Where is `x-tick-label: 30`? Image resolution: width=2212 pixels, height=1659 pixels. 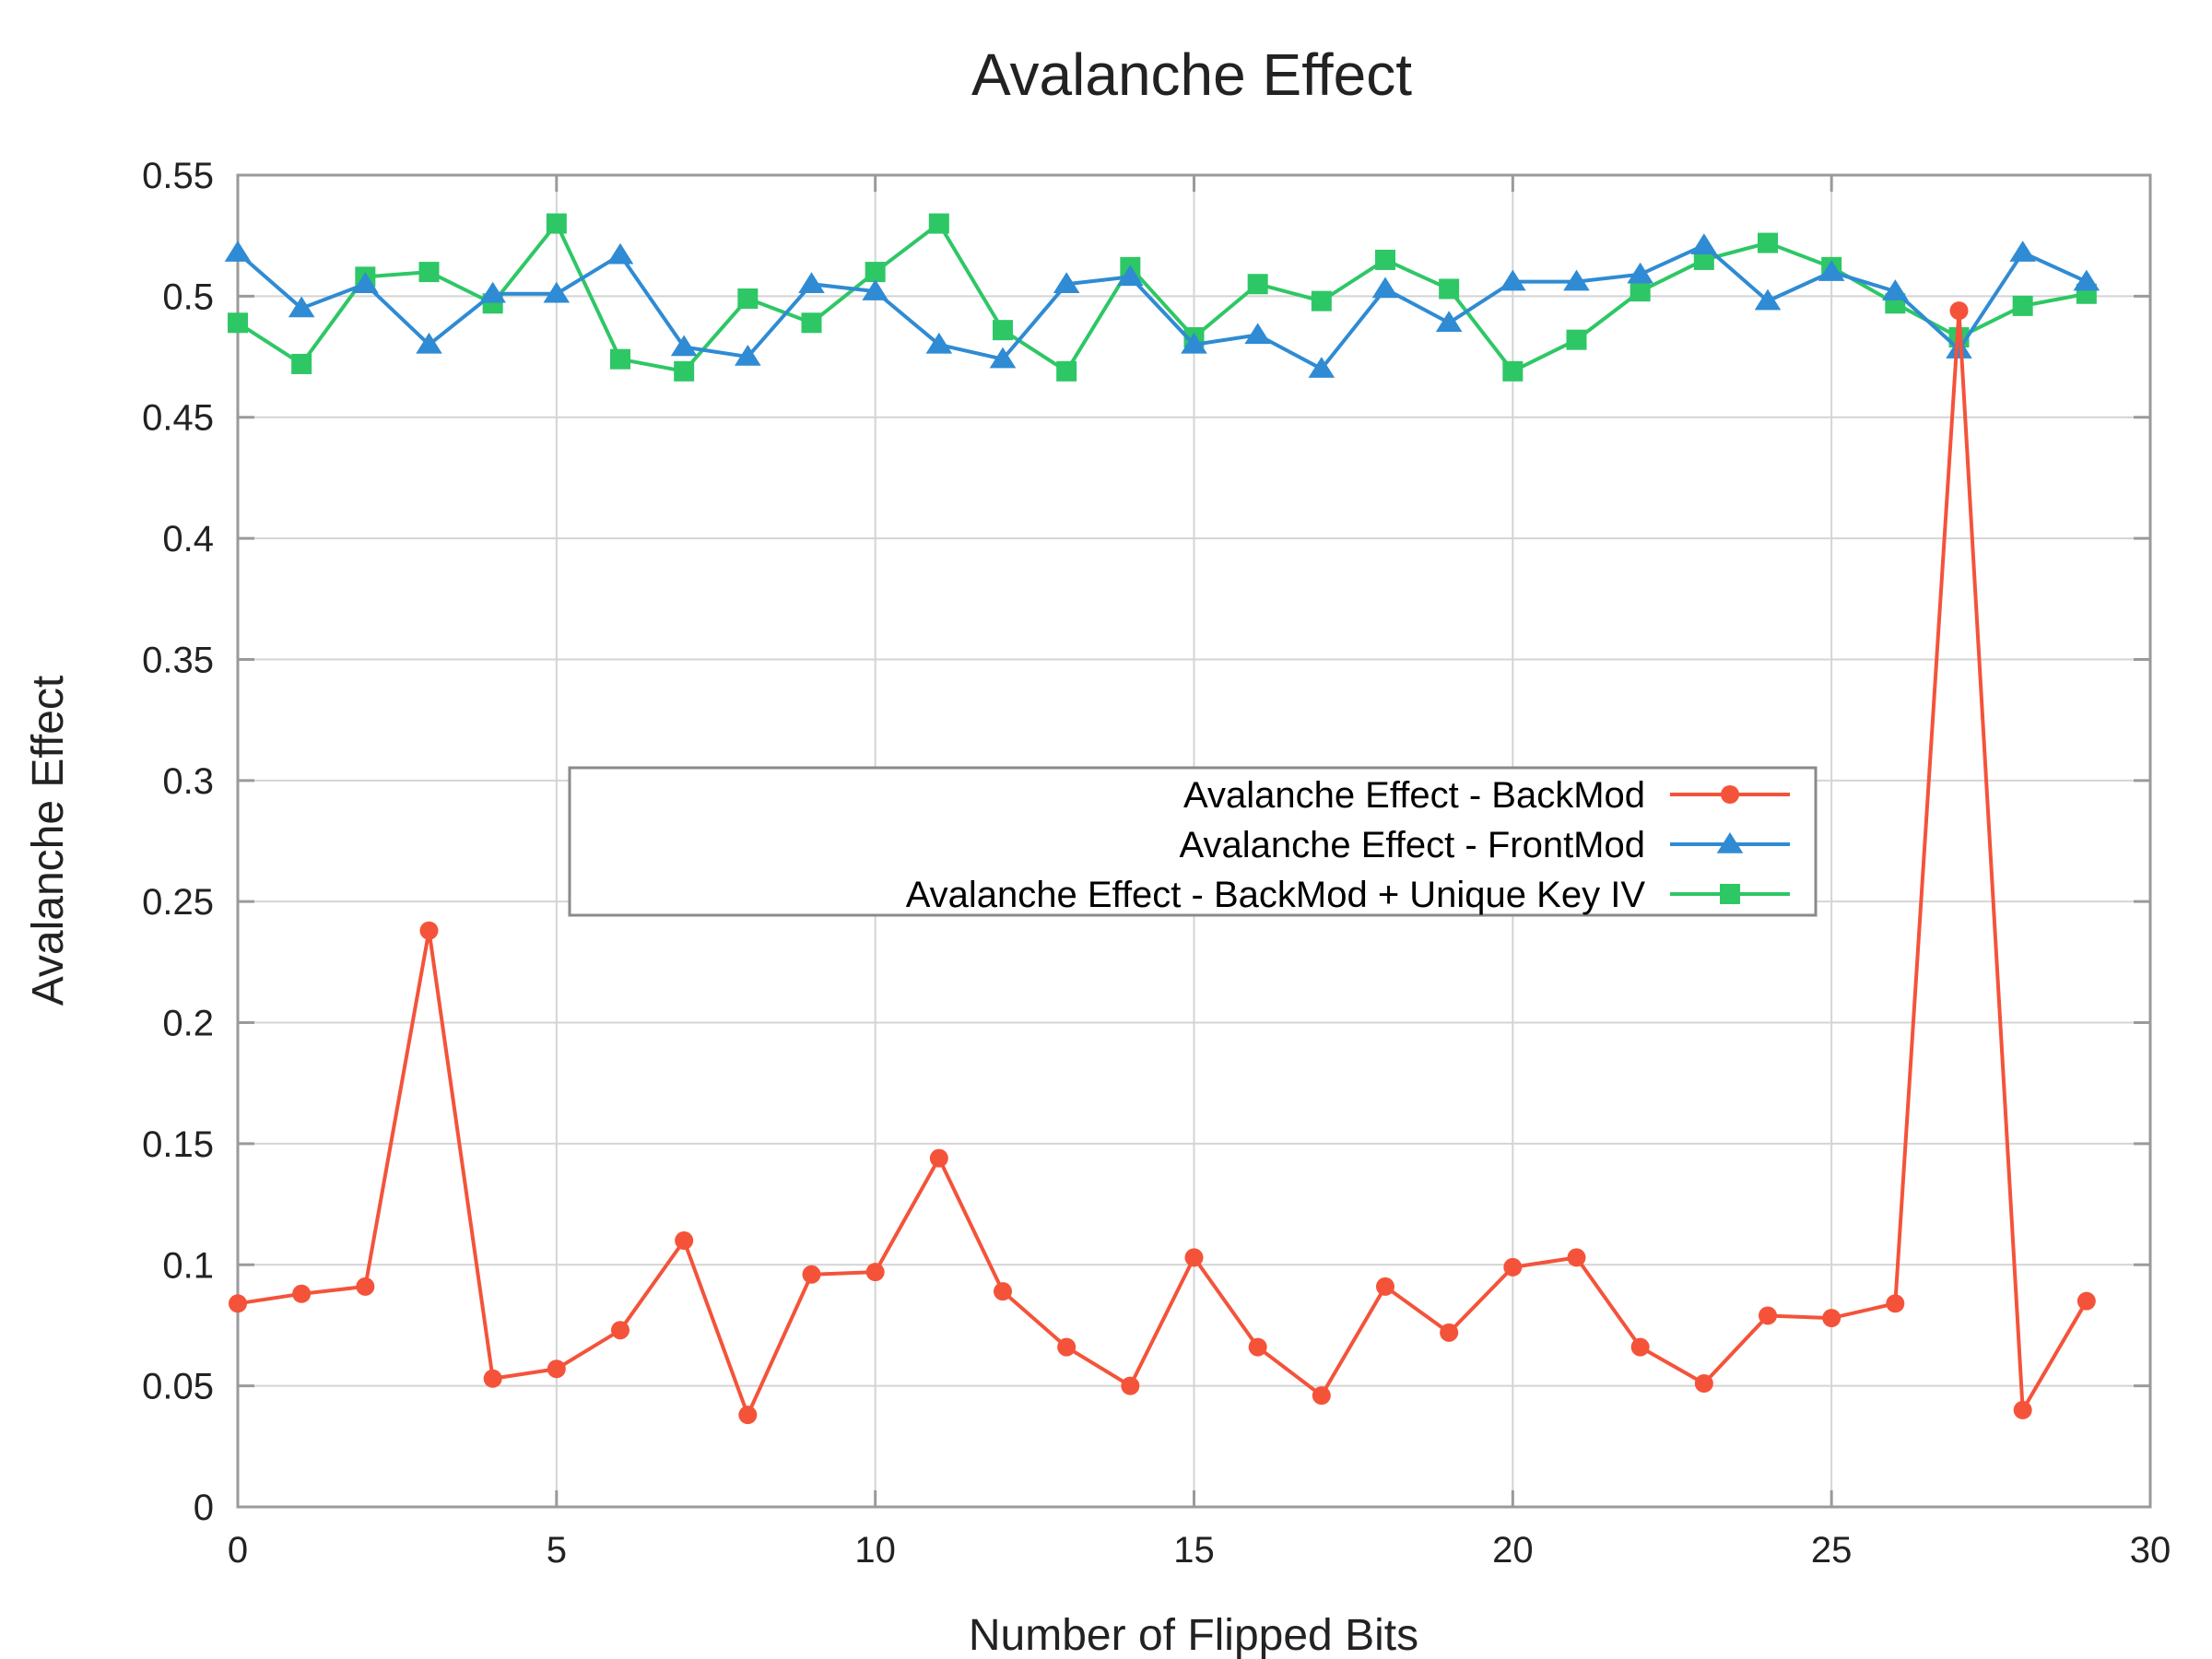
x-tick-label: 30 is located at coordinates (2150, 1550).